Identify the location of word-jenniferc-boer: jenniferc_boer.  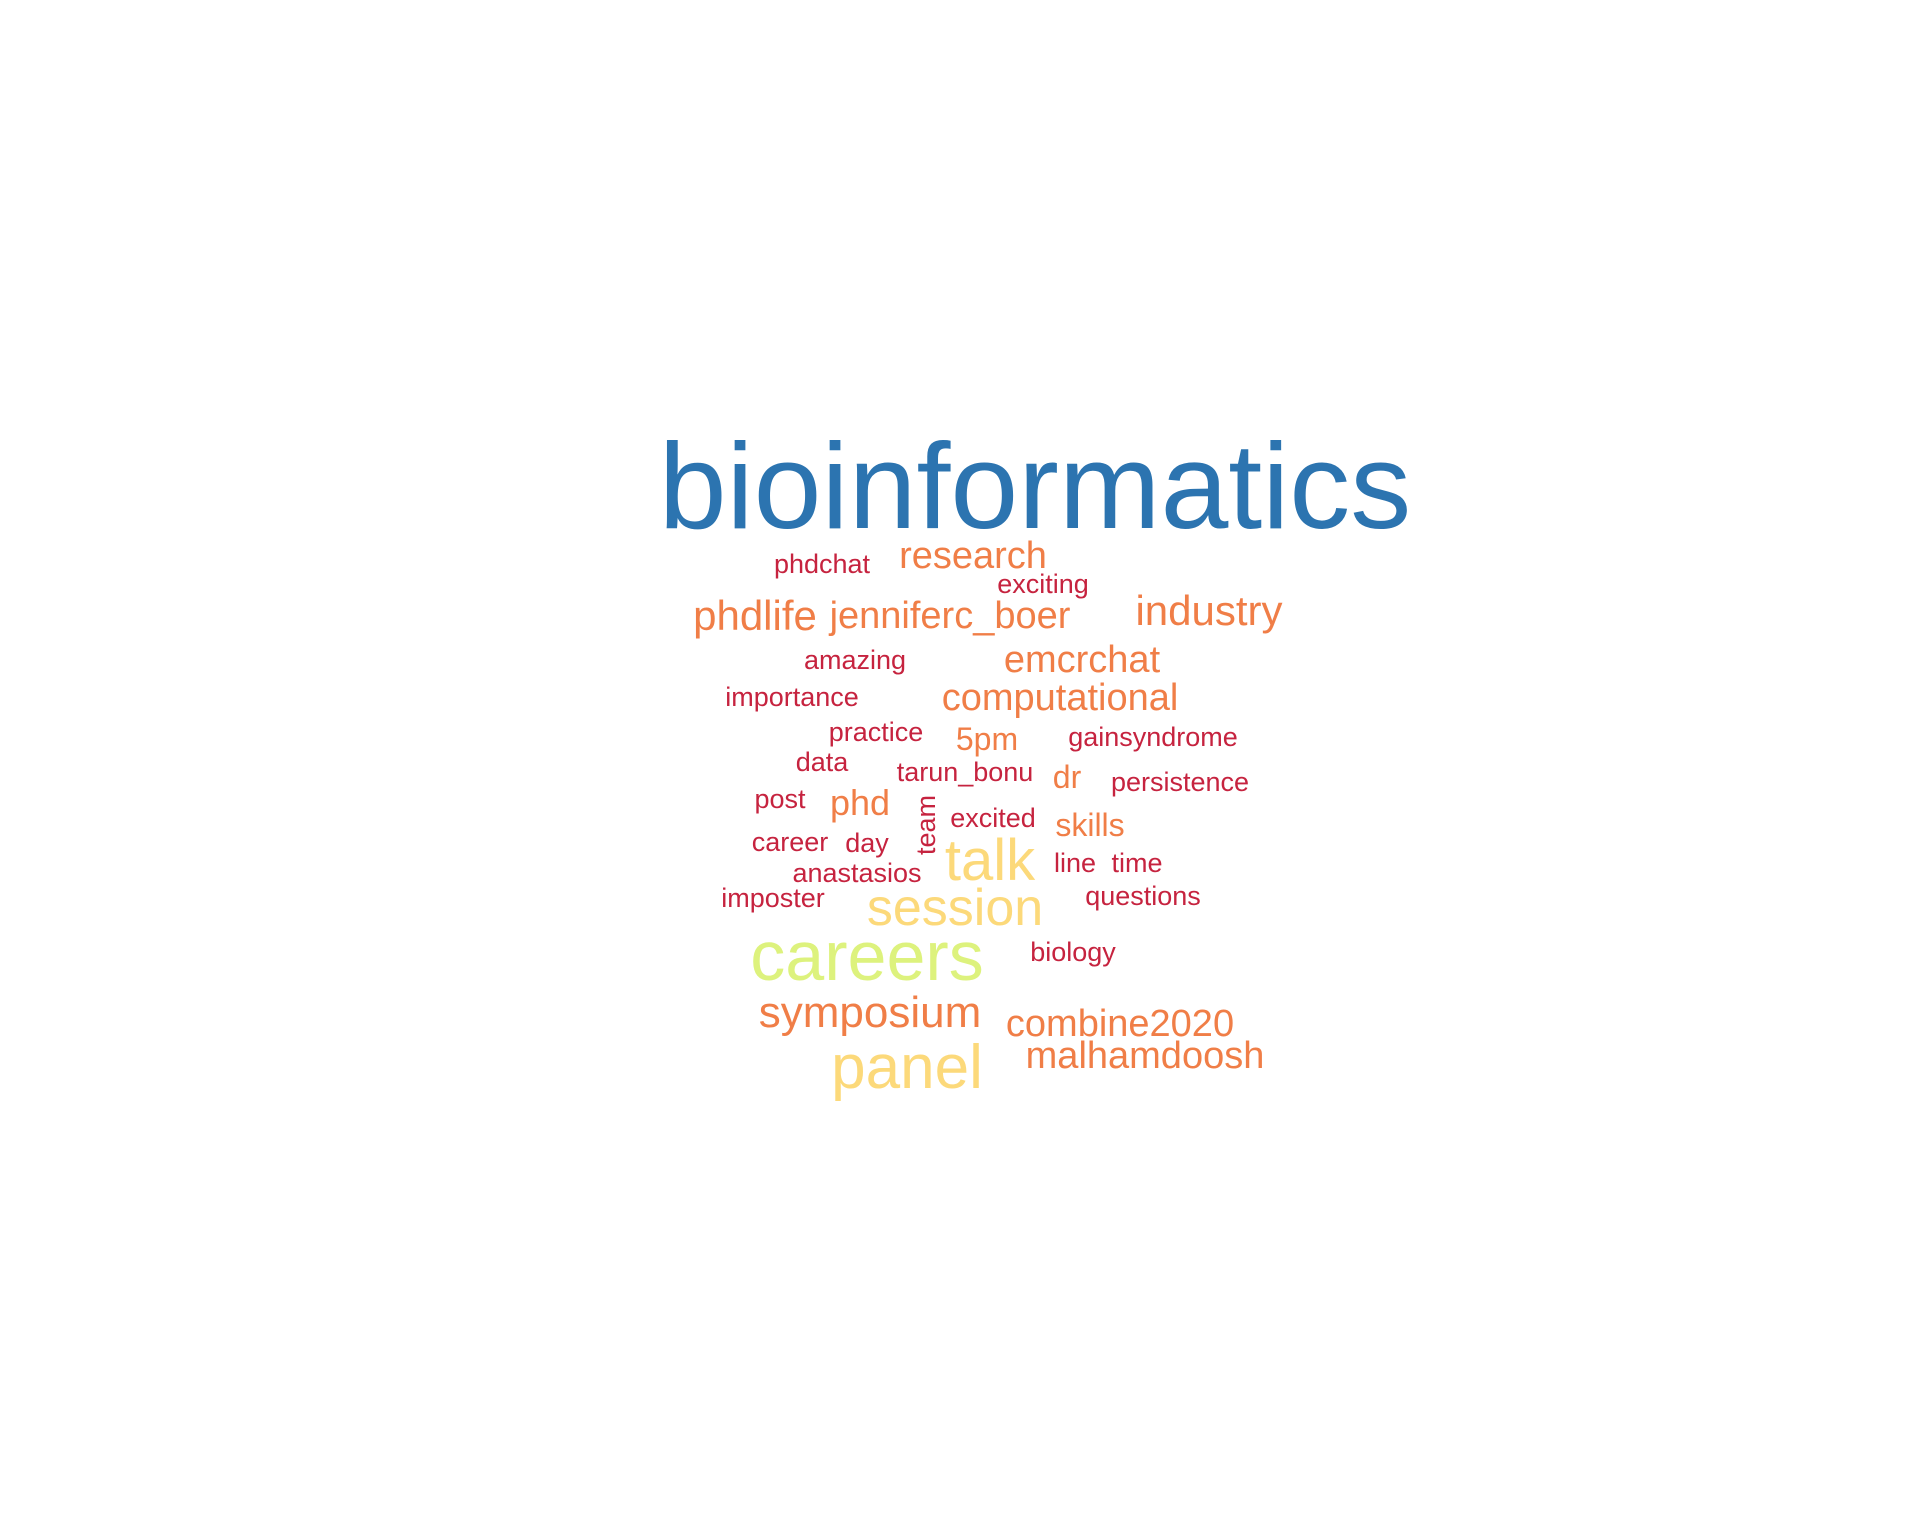
(950, 616).